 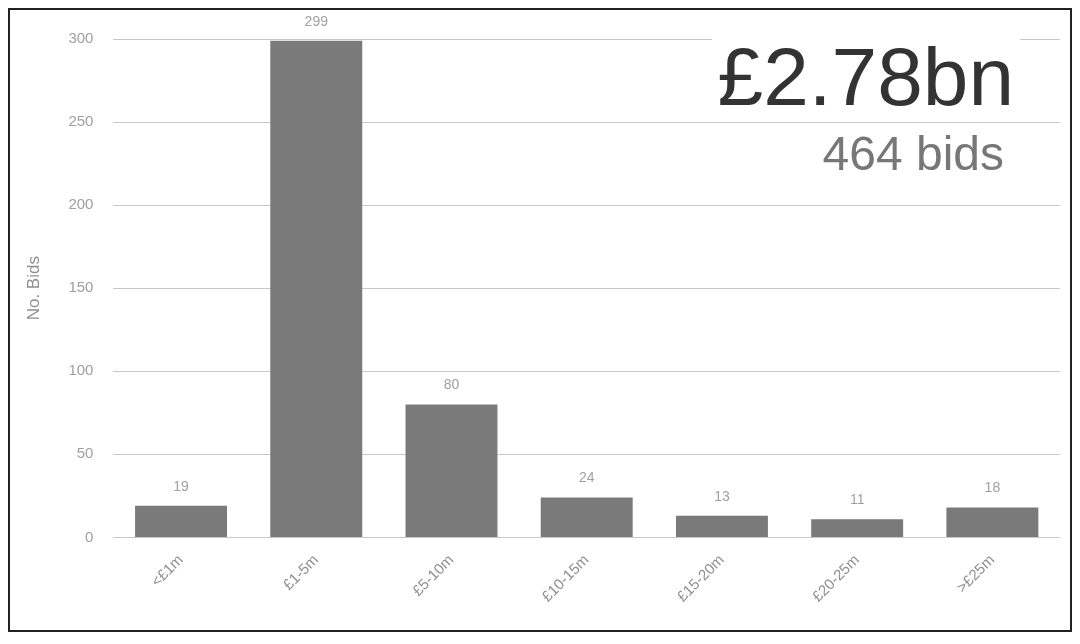 What do you see at coordinates (992, 487) in the screenshot?
I see `data-label: 18` at bounding box center [992, 487].